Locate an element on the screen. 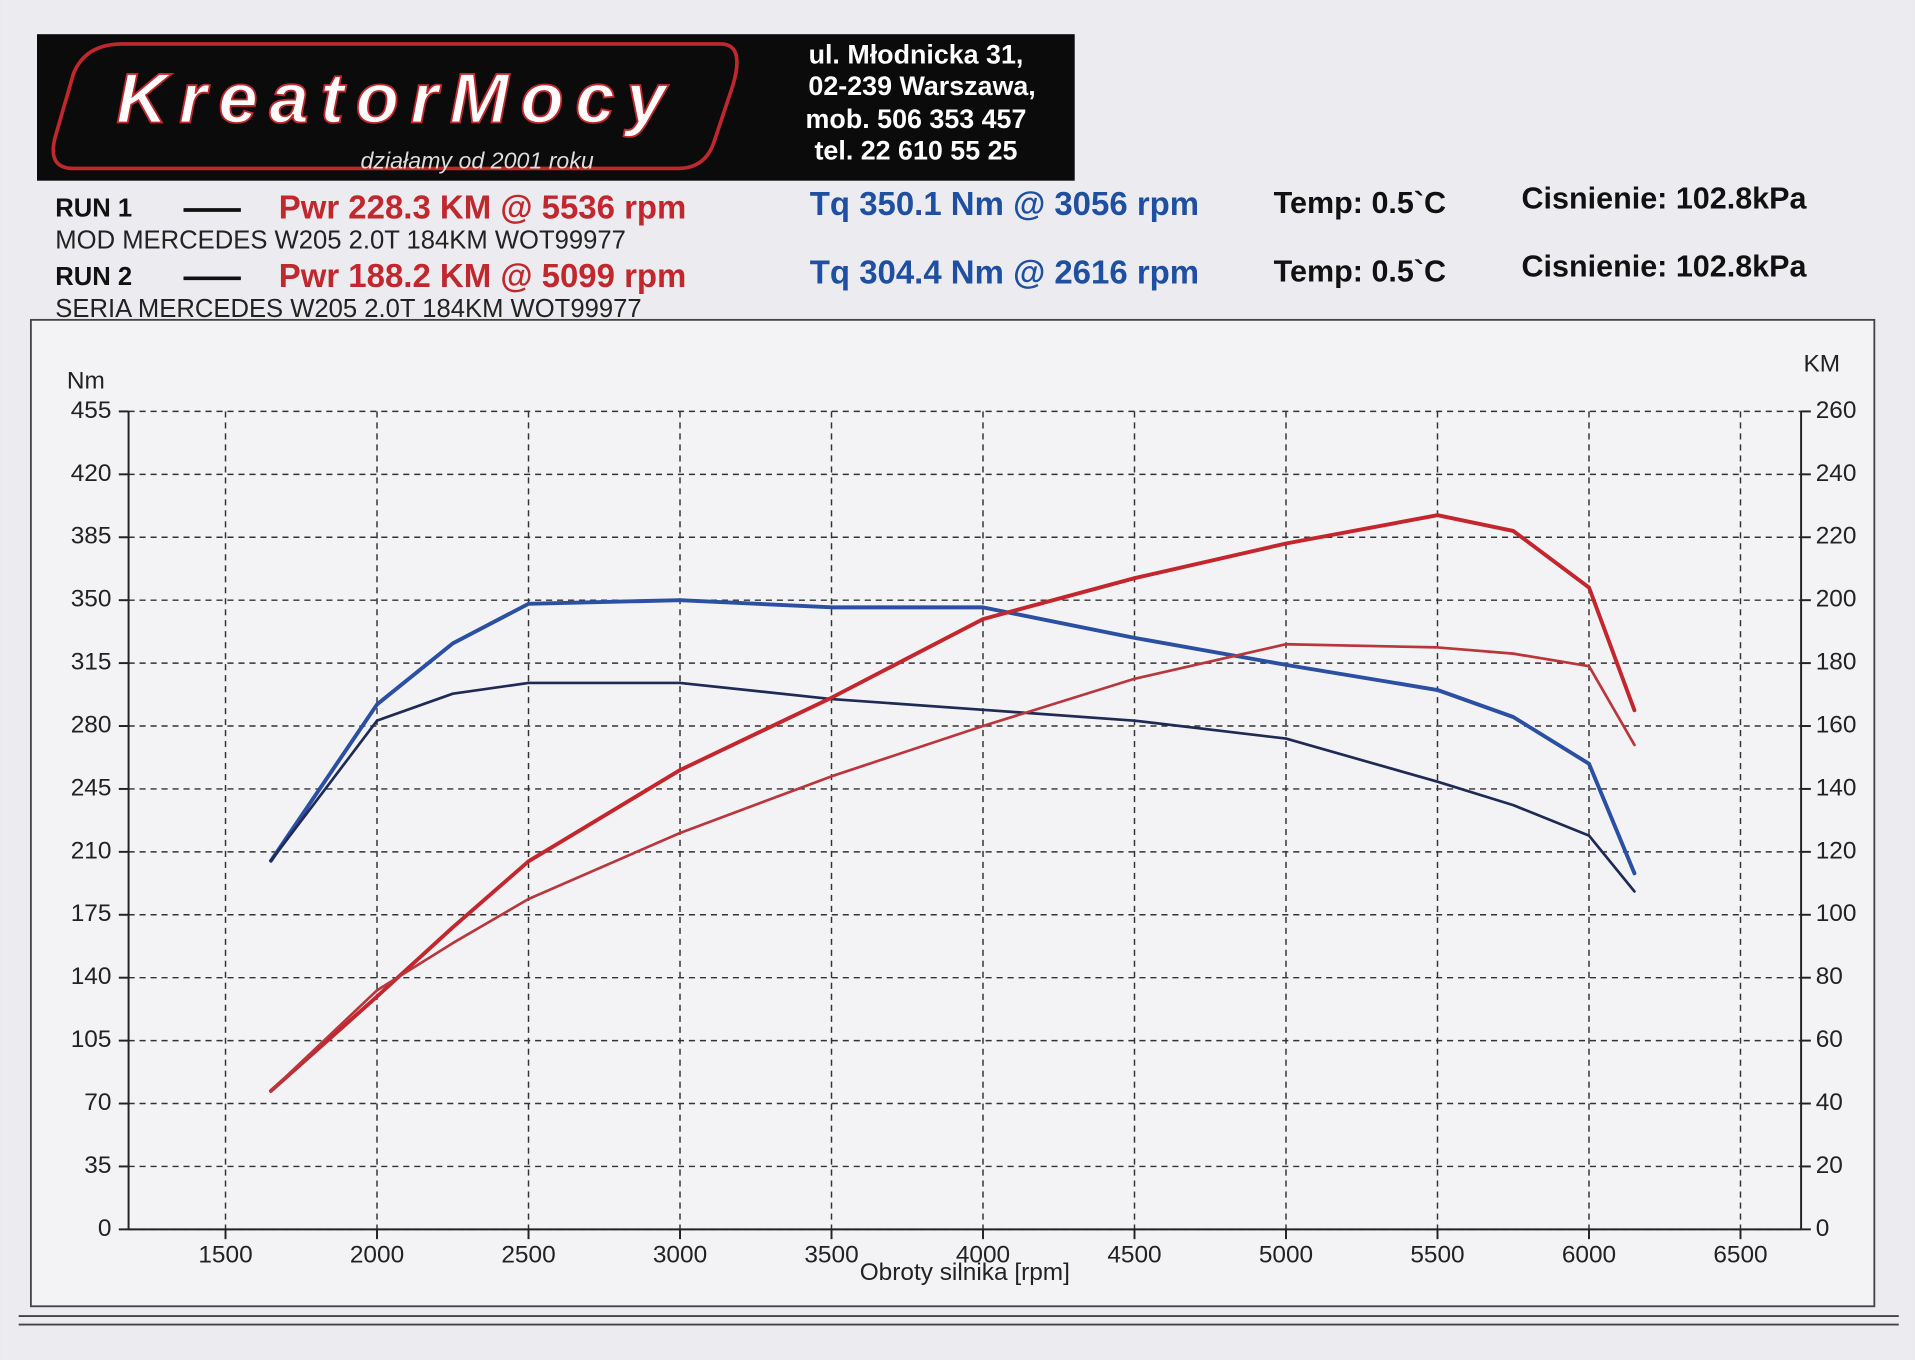  y2-tick-label: 120 is located at coordinates (1836, 850).